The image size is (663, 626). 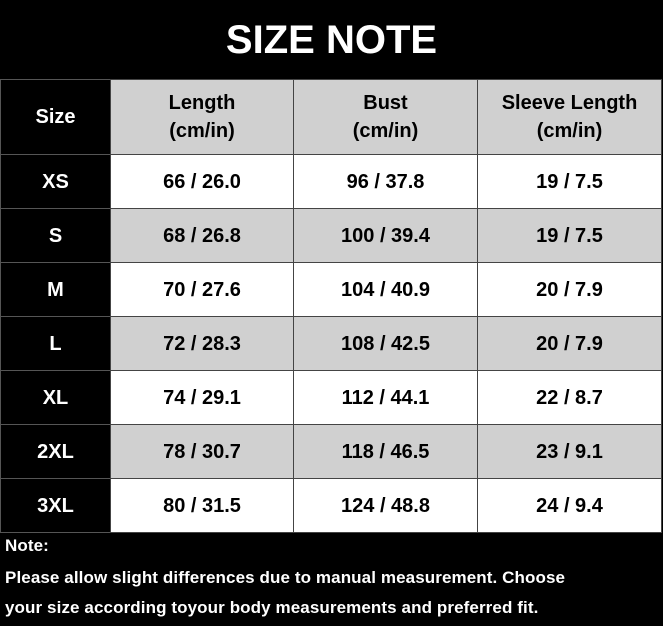 What do you see at coordinates (385, 451) in the screenshot?
I see `value-cell: 118 / 46.5` at bounding box center [385, 451].